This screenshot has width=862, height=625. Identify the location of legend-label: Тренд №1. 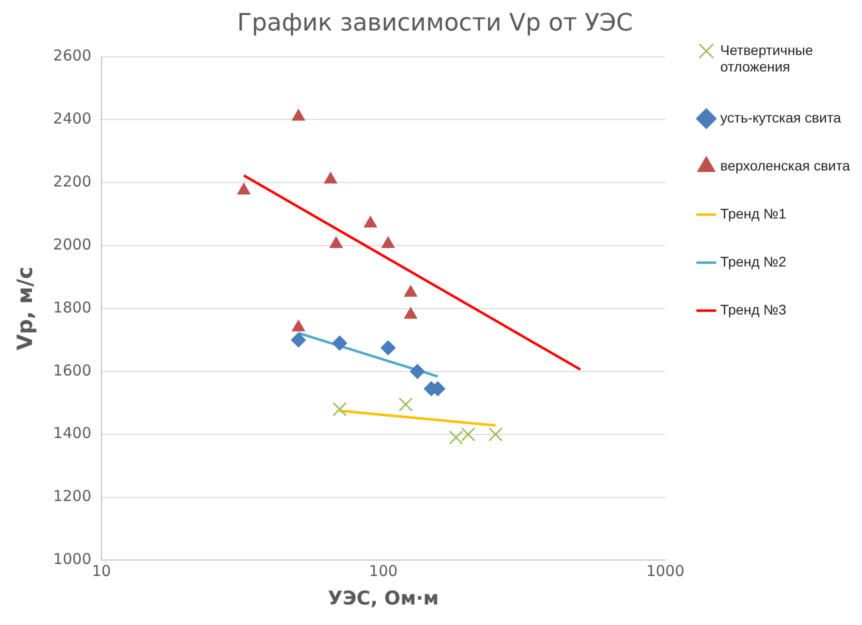
(753, 213).